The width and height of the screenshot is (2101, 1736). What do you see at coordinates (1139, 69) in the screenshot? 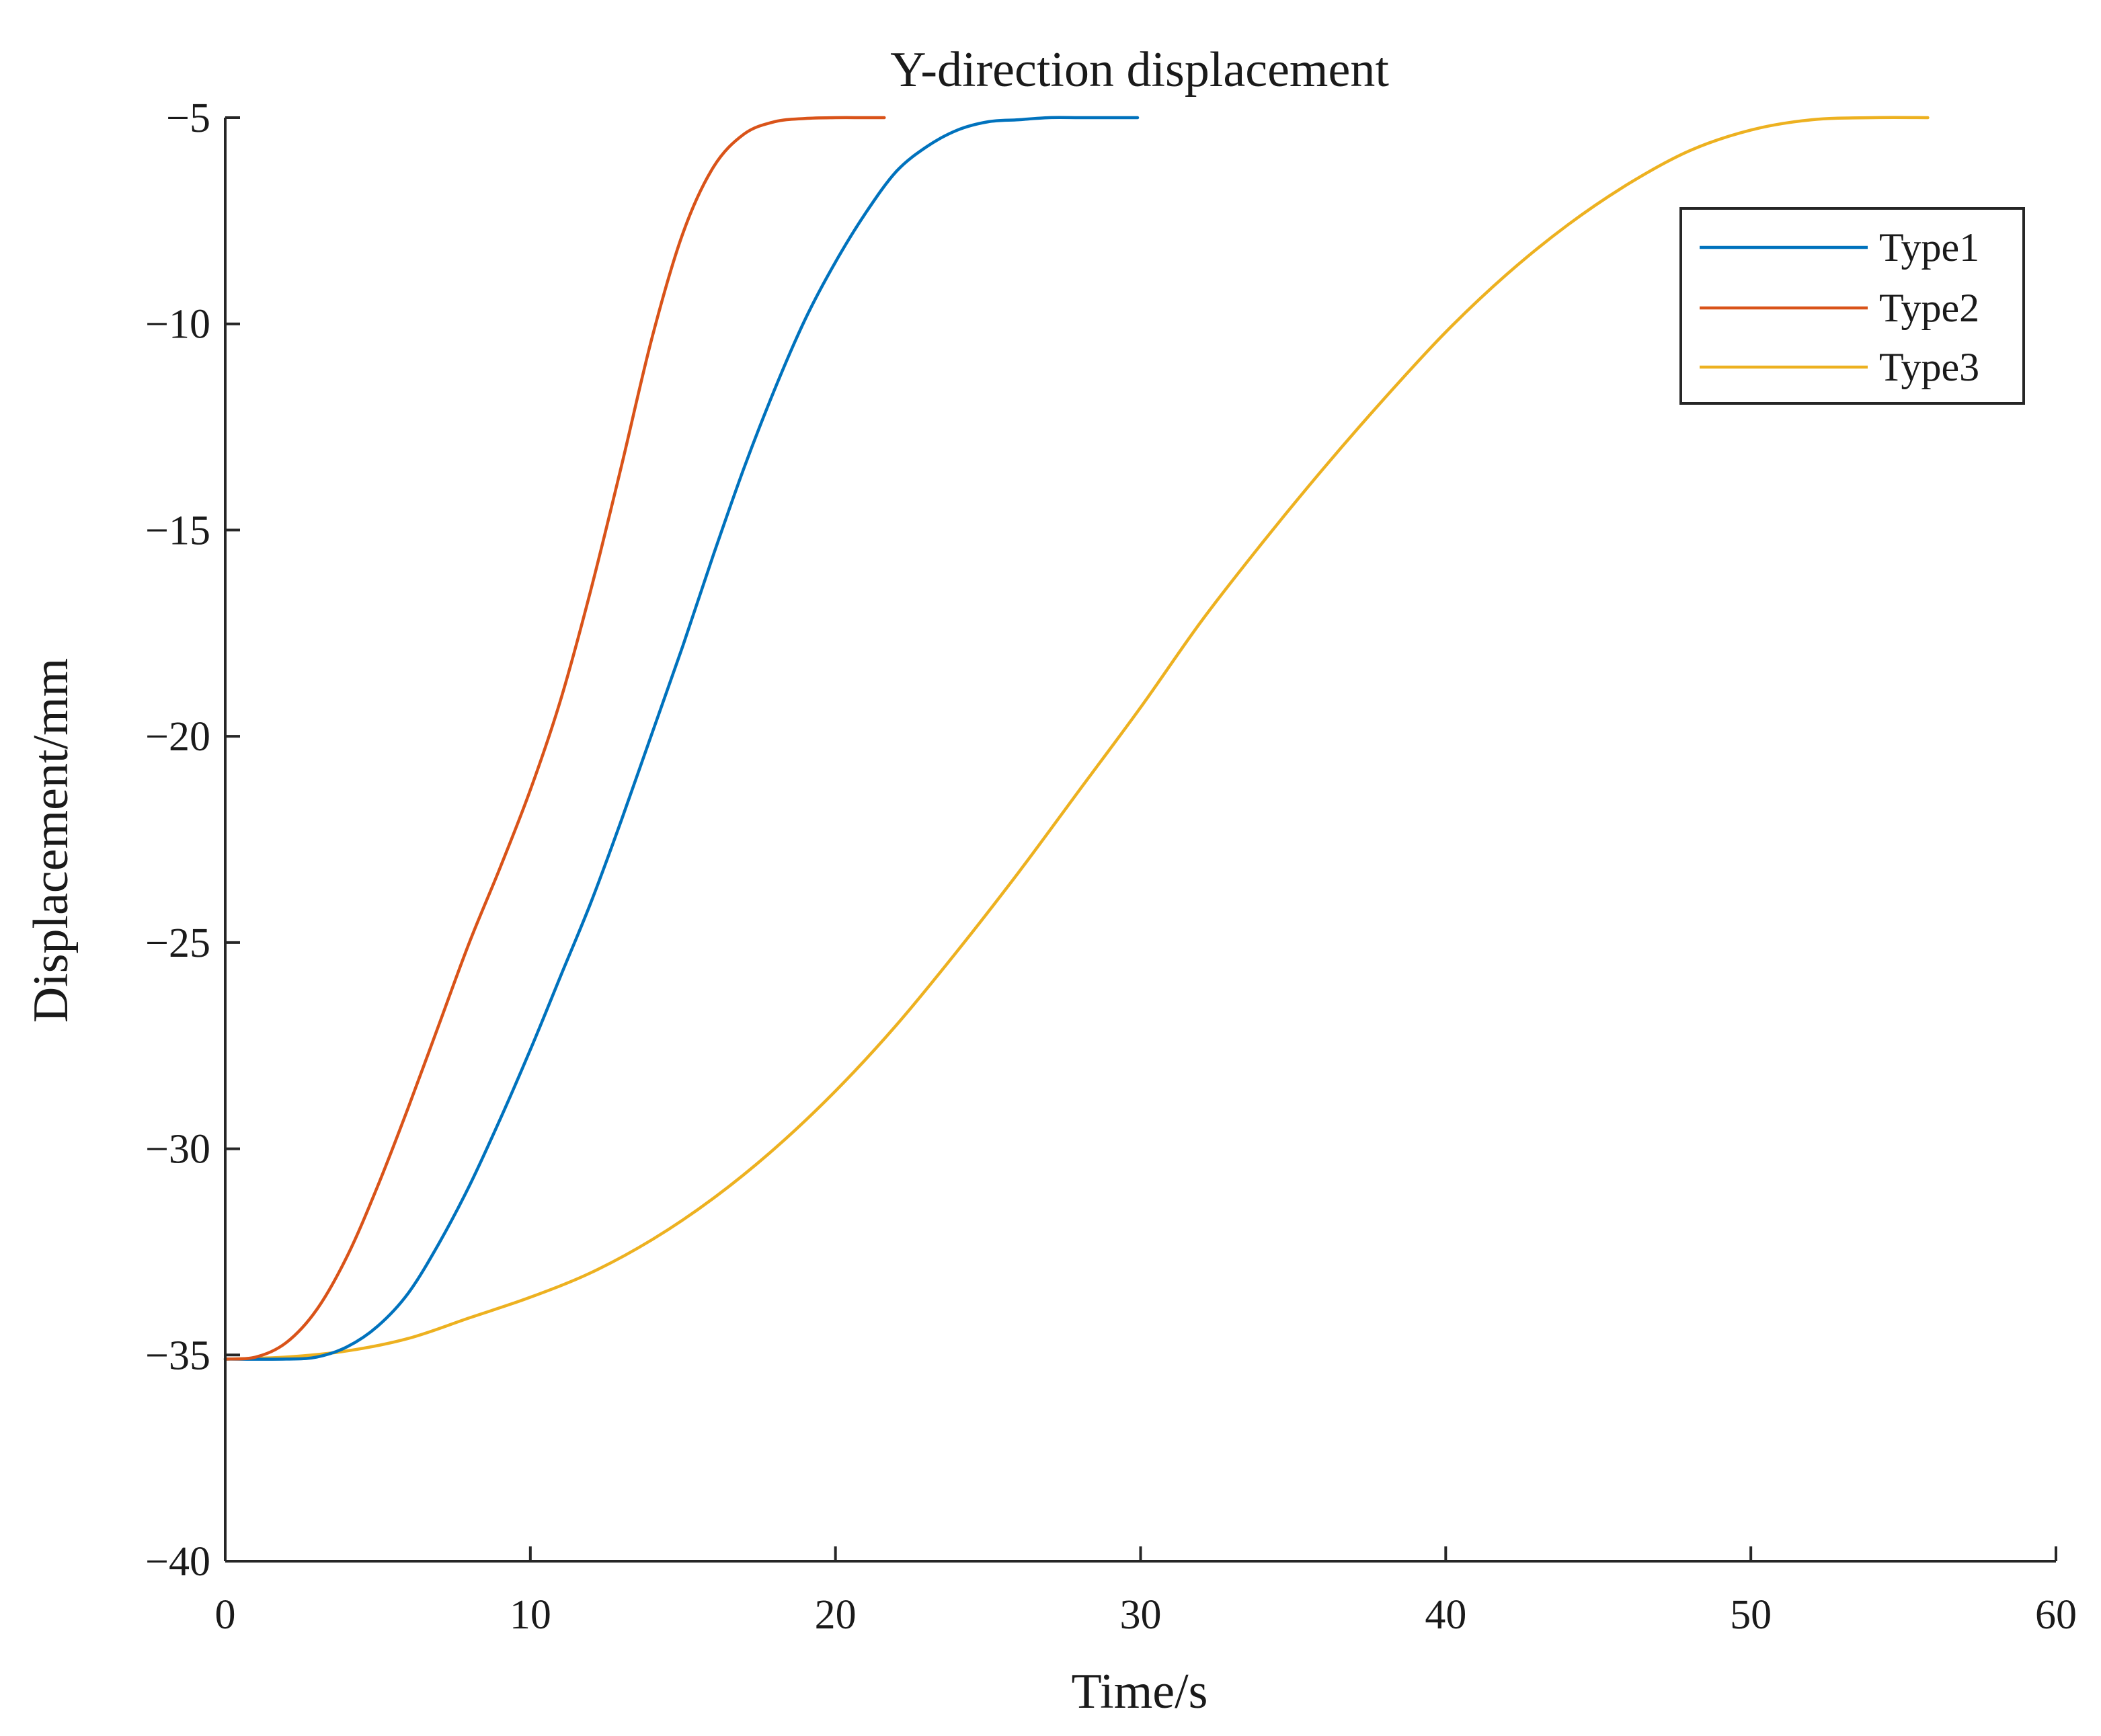
I see `chart-title: Y-direction displacement` at bounding box center [1139, 69].